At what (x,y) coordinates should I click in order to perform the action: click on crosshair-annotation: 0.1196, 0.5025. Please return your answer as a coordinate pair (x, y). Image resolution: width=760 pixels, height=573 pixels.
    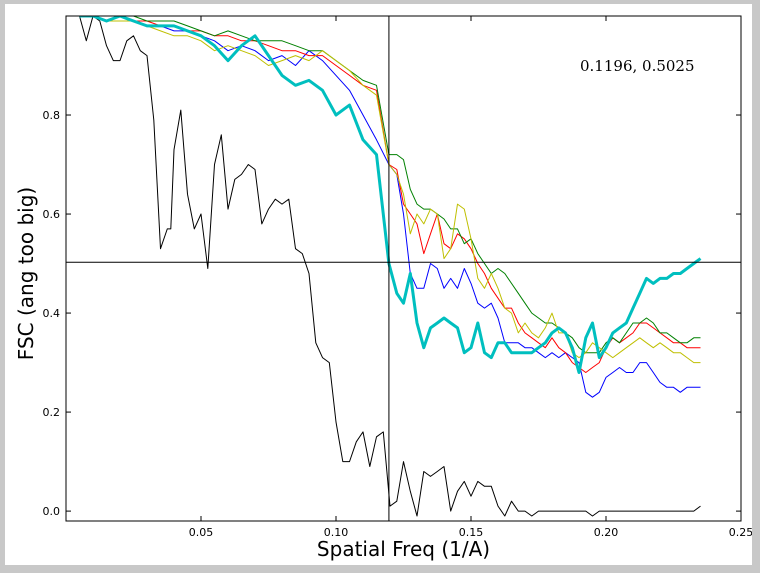
    Looking at the image, I should click on (637, 66).